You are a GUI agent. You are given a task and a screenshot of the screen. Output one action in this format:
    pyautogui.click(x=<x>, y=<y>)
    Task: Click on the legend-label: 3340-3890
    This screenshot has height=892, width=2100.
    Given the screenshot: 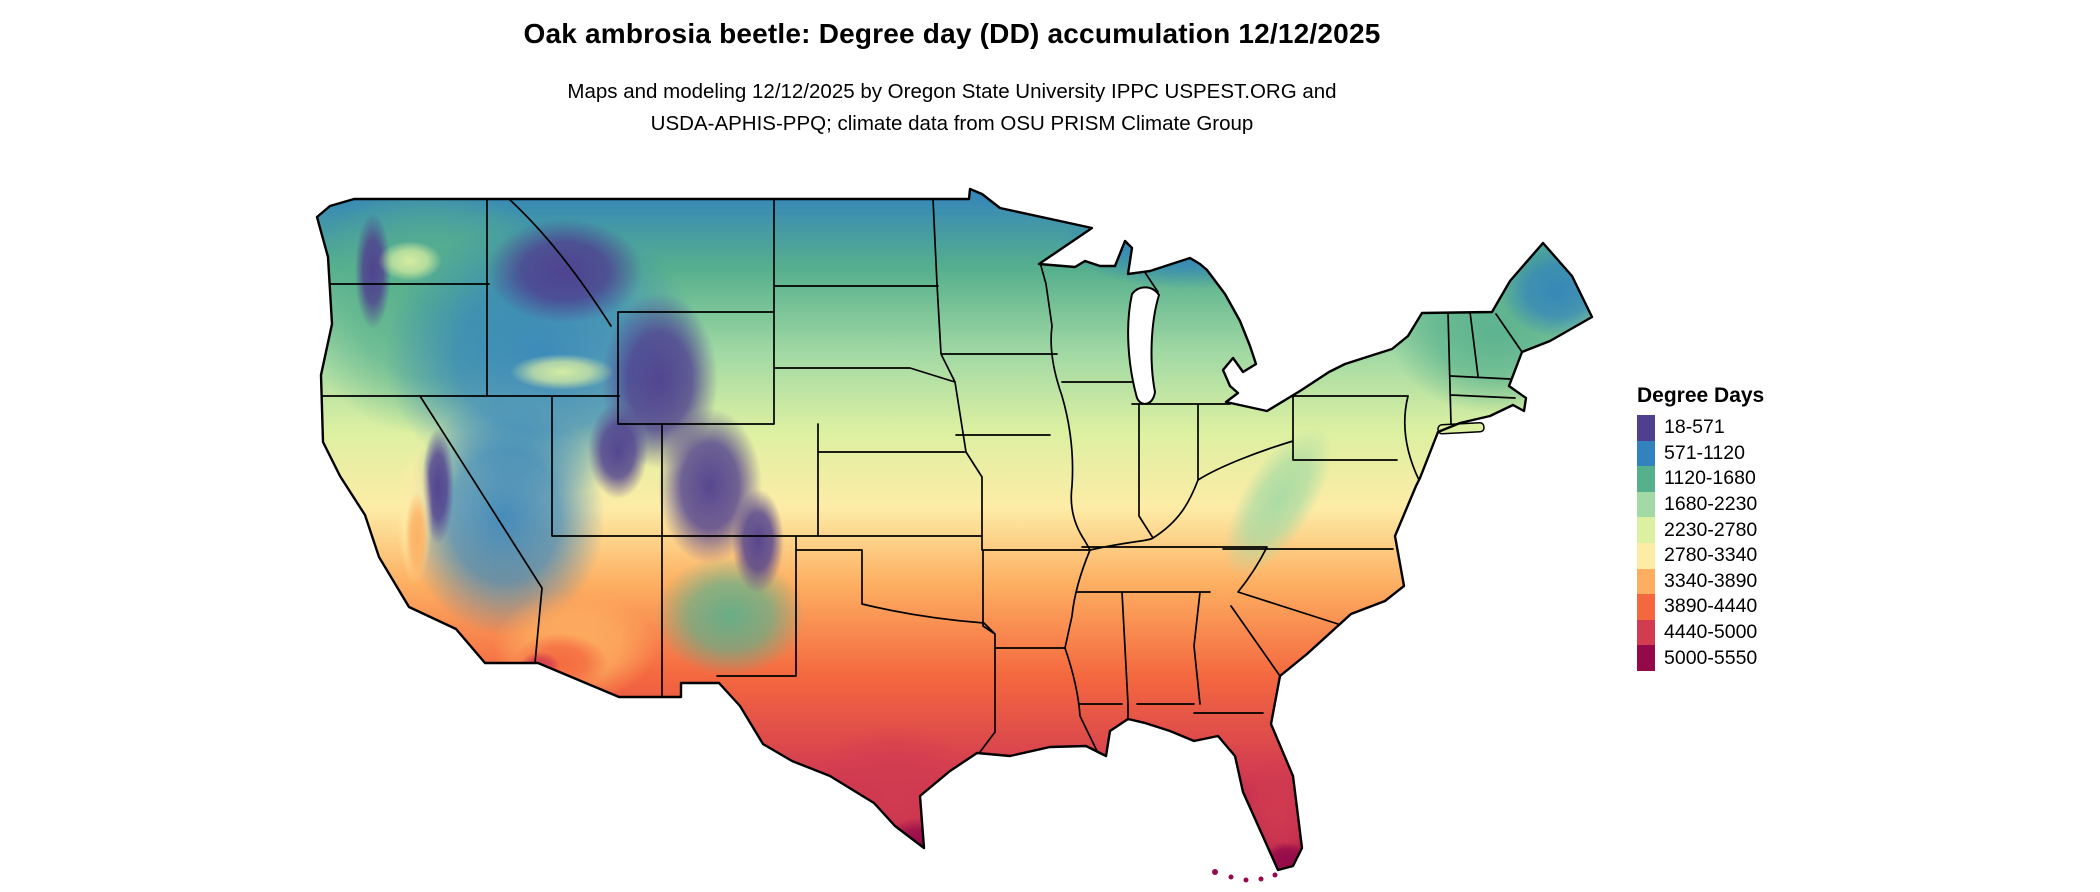 What is the action you would take?
    pyautogui.click(x=1711, y=580)
    